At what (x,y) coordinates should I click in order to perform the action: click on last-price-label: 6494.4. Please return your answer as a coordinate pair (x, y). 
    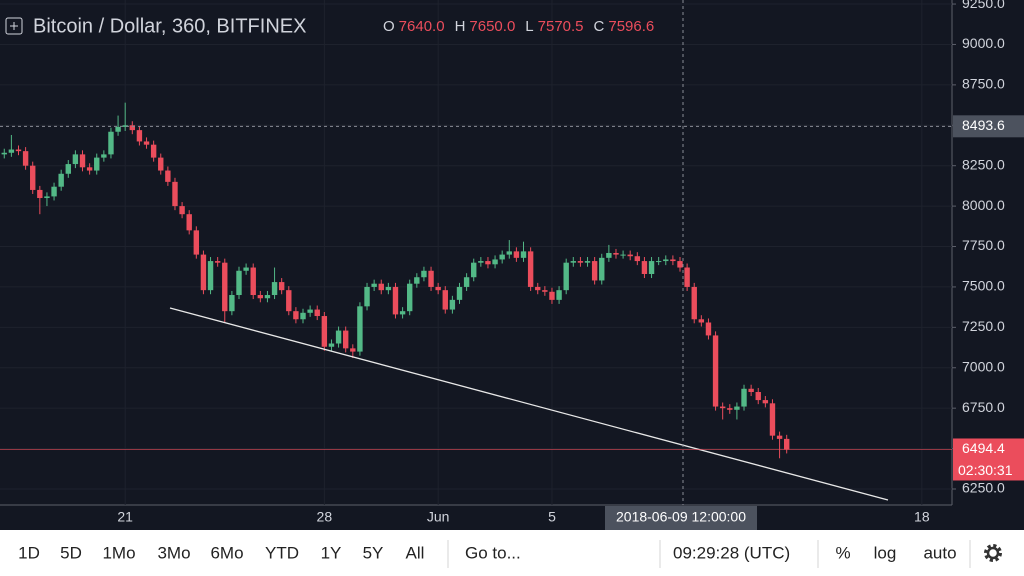
    Looking at the image, I should click on (983, 448).